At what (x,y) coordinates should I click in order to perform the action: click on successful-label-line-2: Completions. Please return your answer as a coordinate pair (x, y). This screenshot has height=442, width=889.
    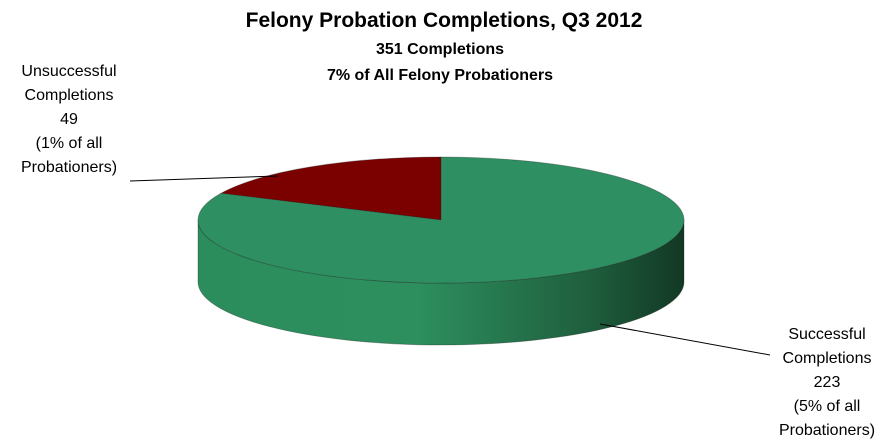
    Looking at the image, I should click on (827, 358).